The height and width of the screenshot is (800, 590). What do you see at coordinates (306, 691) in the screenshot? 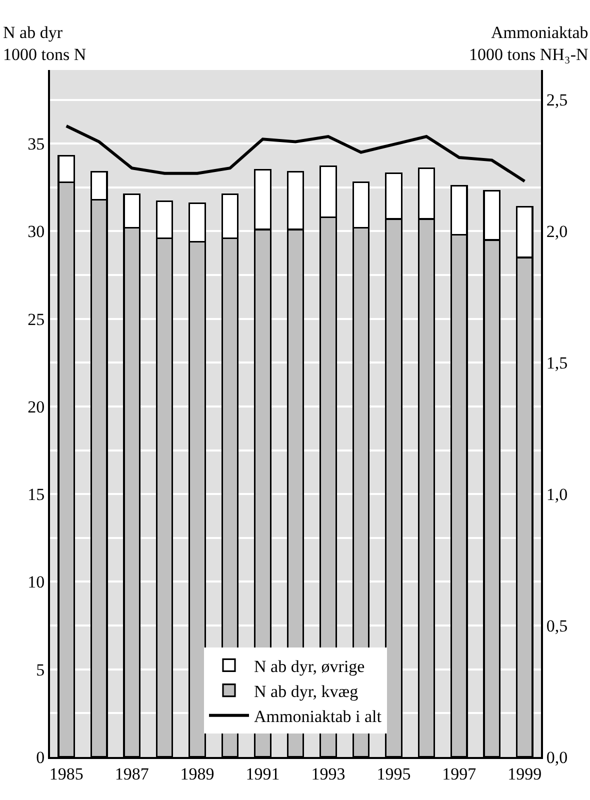
I see `legend-label: N ab dyr, kvæg` at bounding box center [306, 691].